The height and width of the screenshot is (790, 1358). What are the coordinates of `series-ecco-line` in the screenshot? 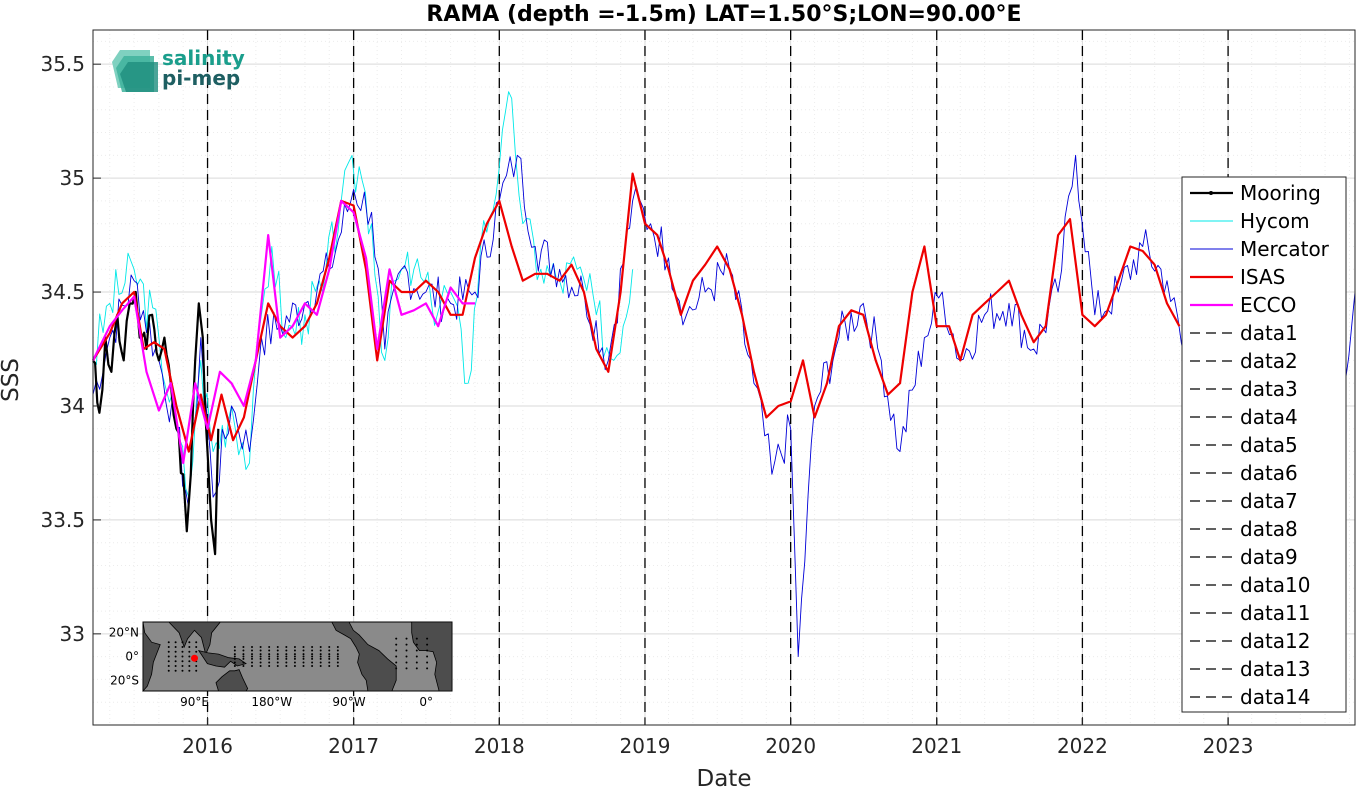 It's located at (283, 332).